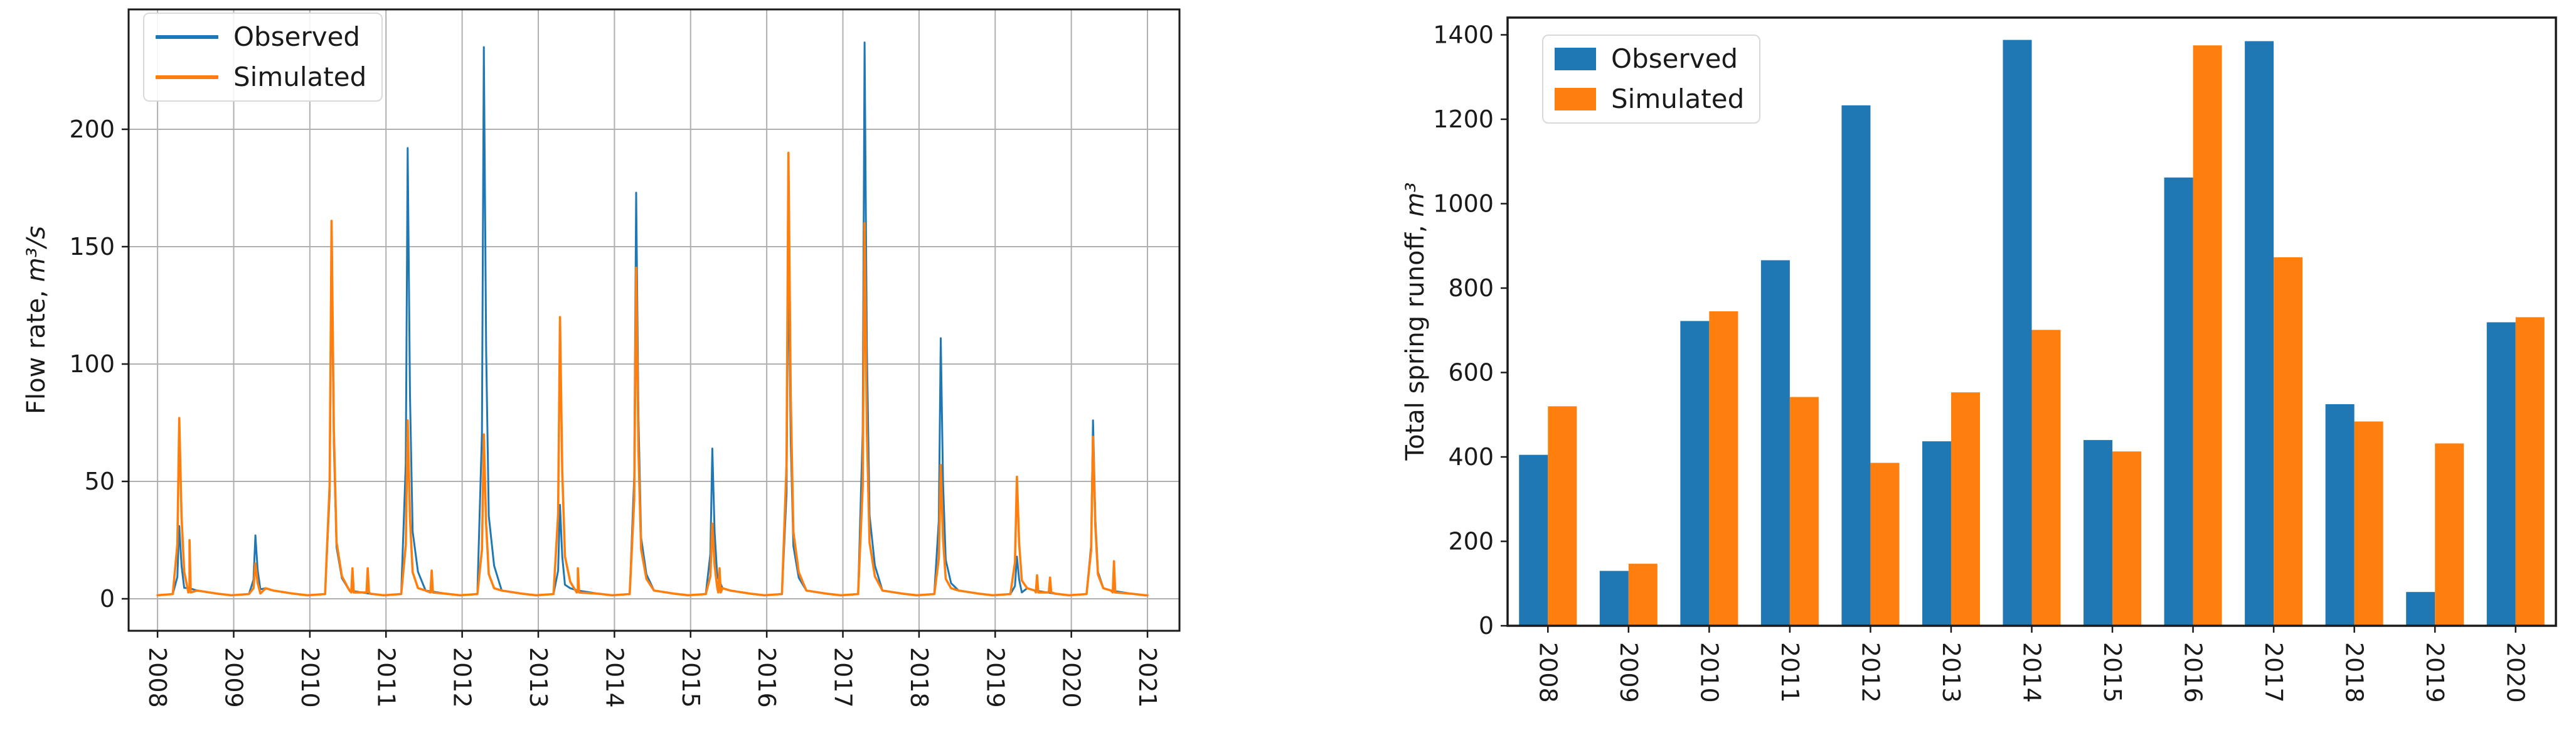  What do you see at coordinates (1415, 343) in the screenshot?
I see `right-ylabel-text: Total spring runoff,` at bounding box center [1415, 343].